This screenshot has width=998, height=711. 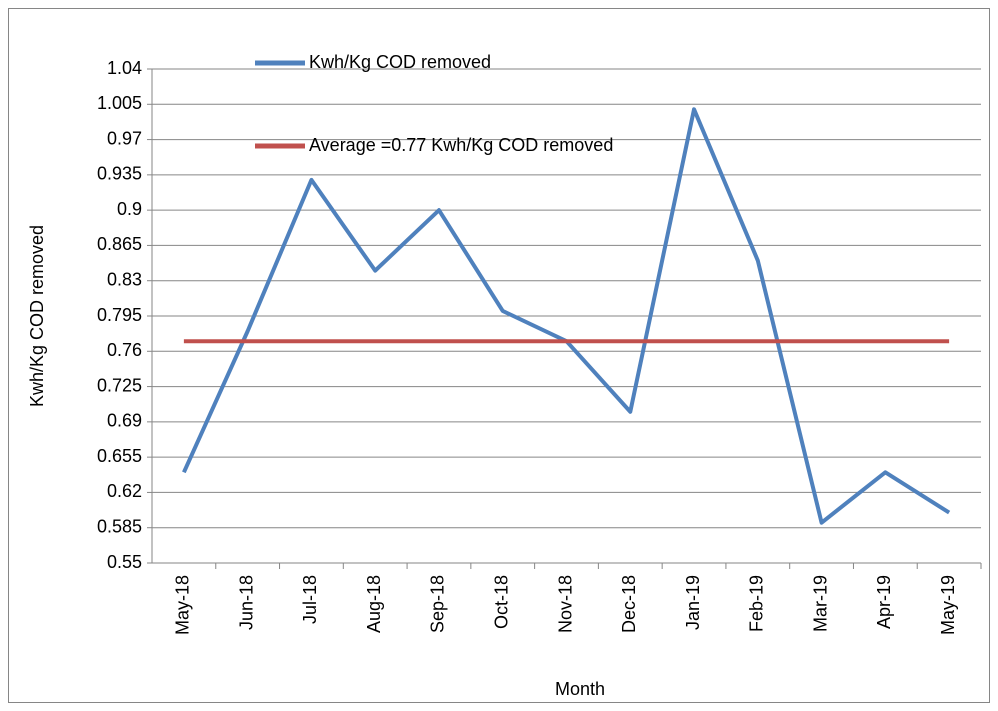 I want to click on y-tick-label: 0.69, so click(x=124, y=421).